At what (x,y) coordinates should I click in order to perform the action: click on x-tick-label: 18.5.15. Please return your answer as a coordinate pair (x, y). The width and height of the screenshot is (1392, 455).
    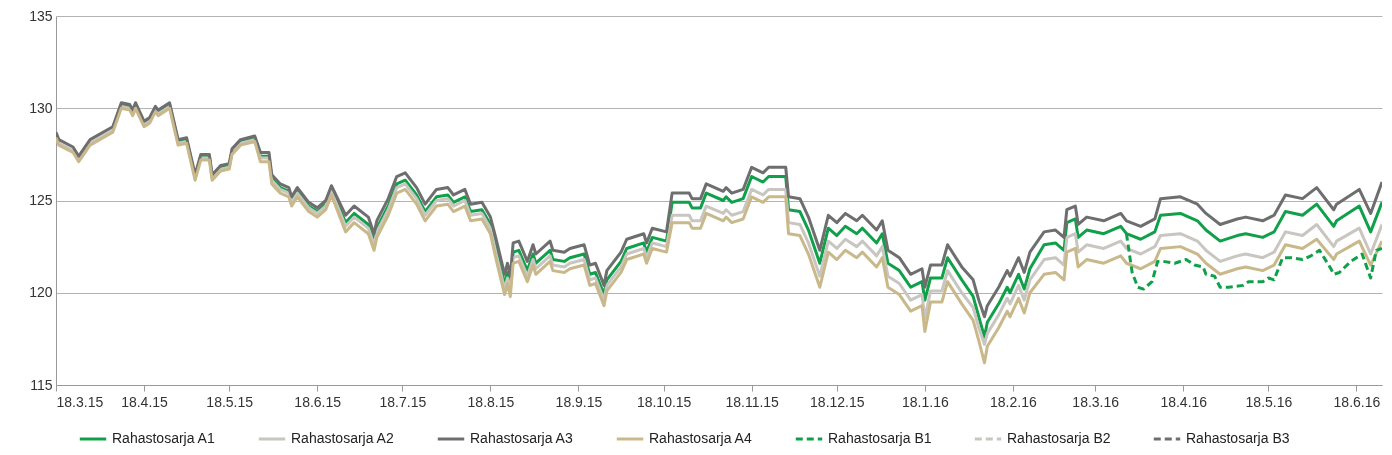
    Looking at the image, I should click on (230, 401).